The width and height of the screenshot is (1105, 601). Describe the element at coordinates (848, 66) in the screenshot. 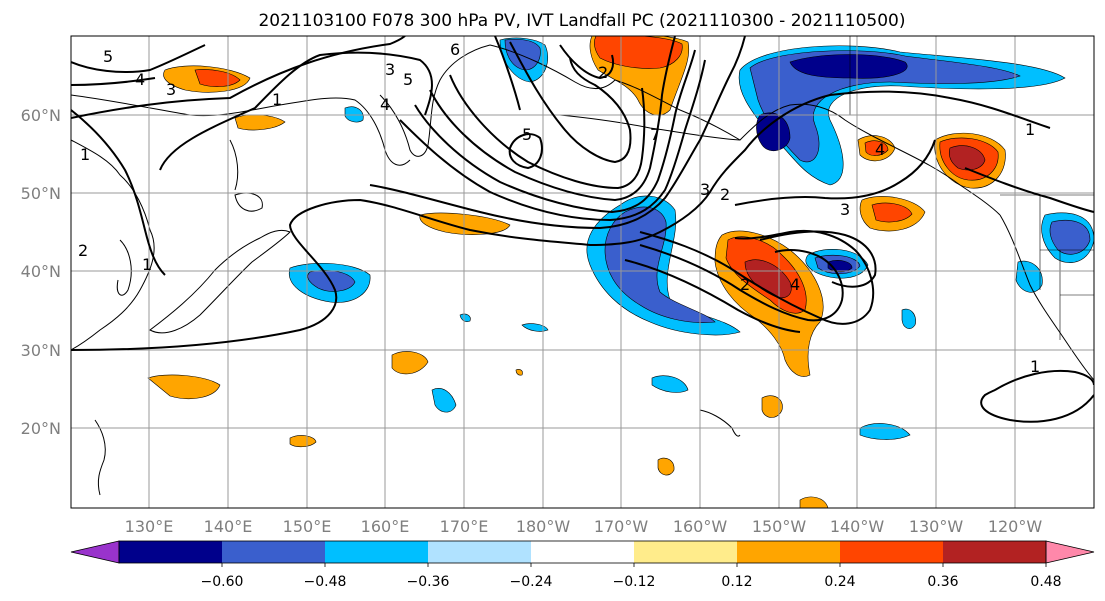

I see `neg-field-bering-dark` at that location.